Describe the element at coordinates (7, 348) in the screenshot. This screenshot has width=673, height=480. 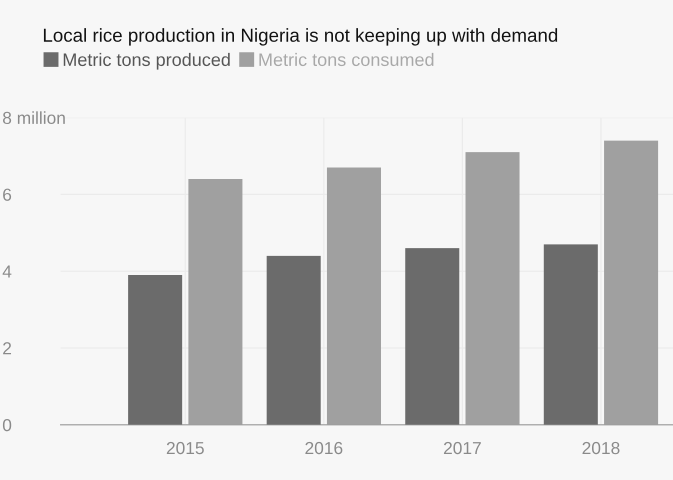
I see `y-tick-label: 2` at that location.